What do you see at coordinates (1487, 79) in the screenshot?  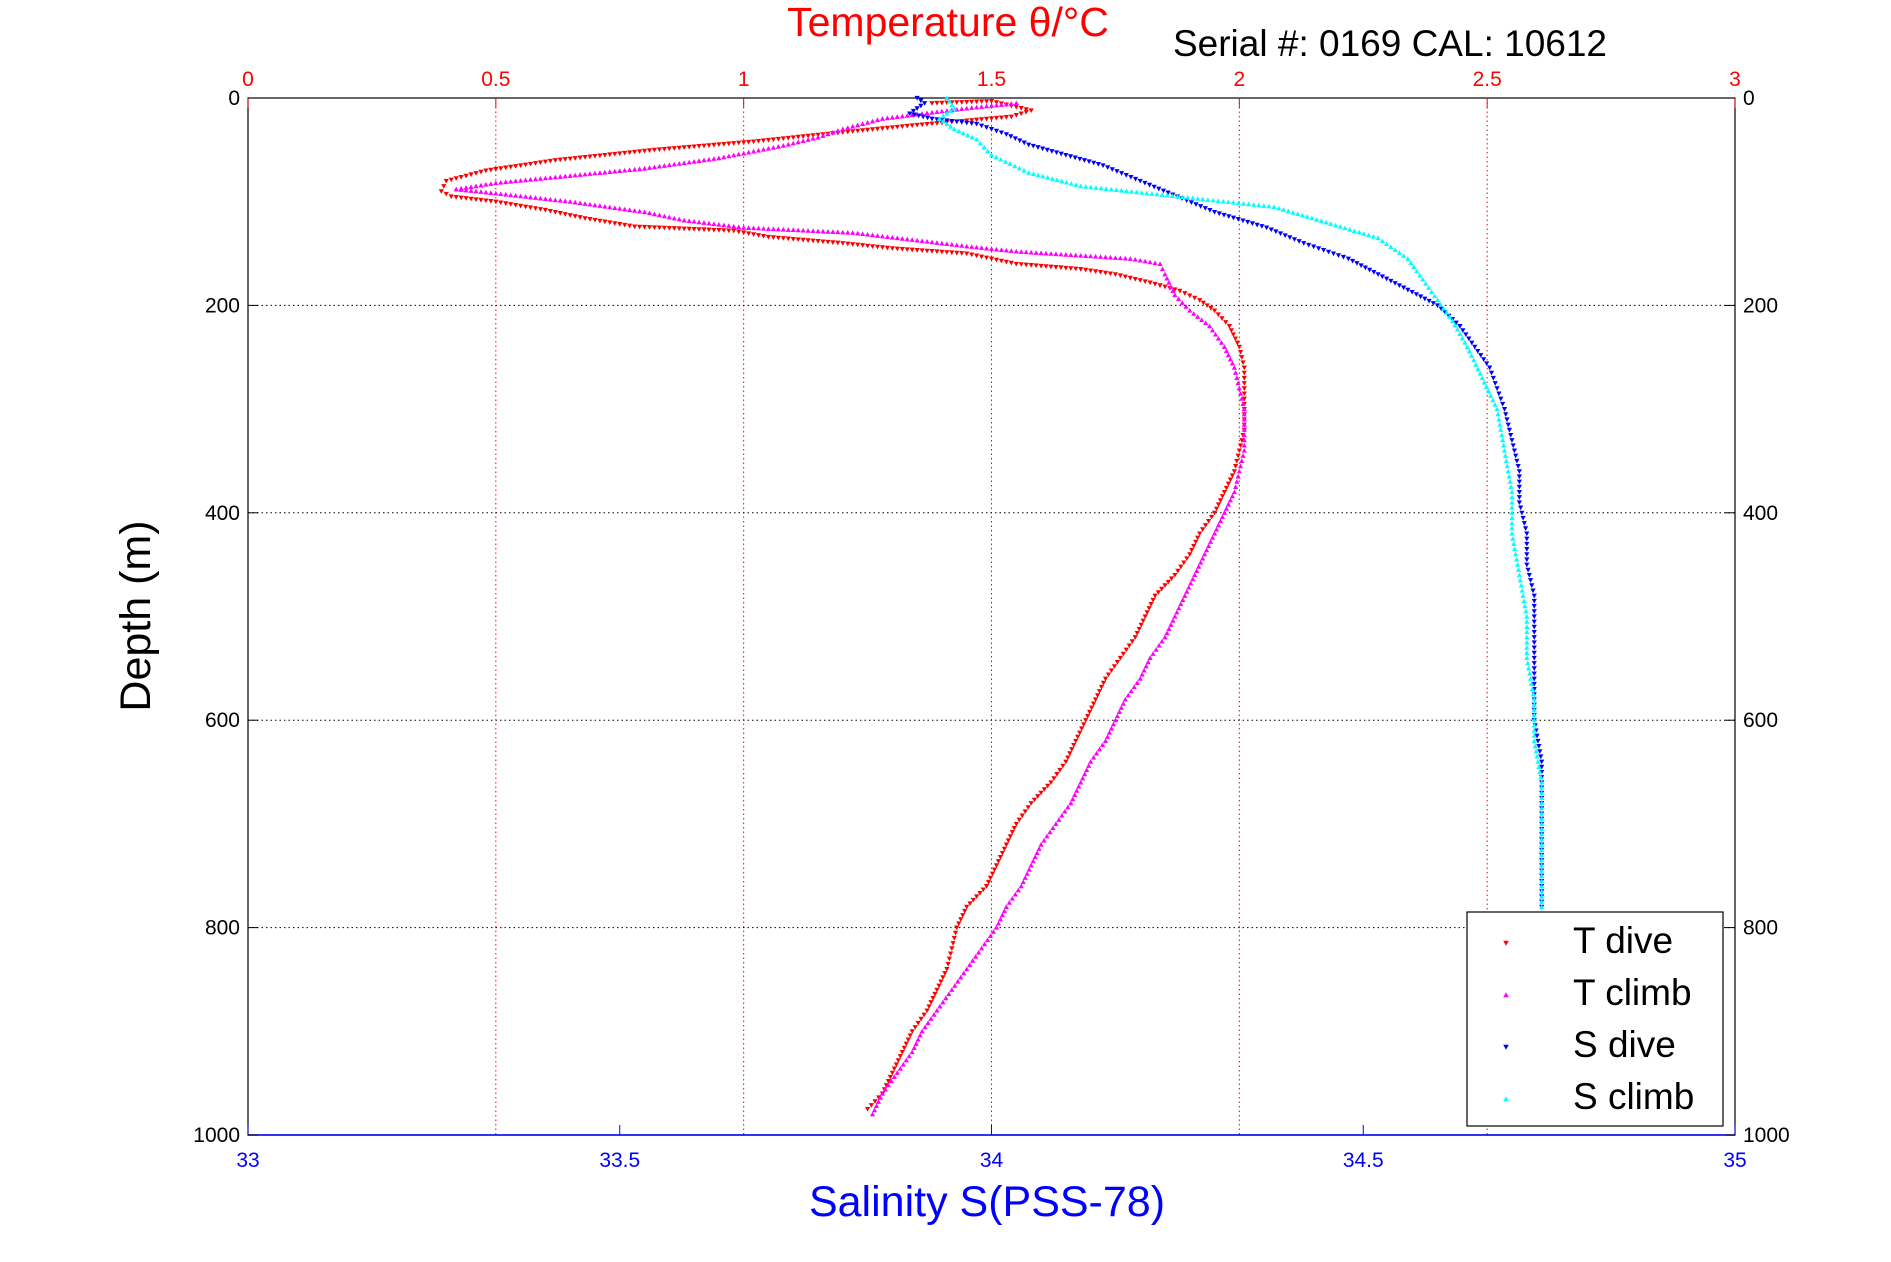 I see `top-axis-tick-label: 2.5` at bounding box center [1487, 79].